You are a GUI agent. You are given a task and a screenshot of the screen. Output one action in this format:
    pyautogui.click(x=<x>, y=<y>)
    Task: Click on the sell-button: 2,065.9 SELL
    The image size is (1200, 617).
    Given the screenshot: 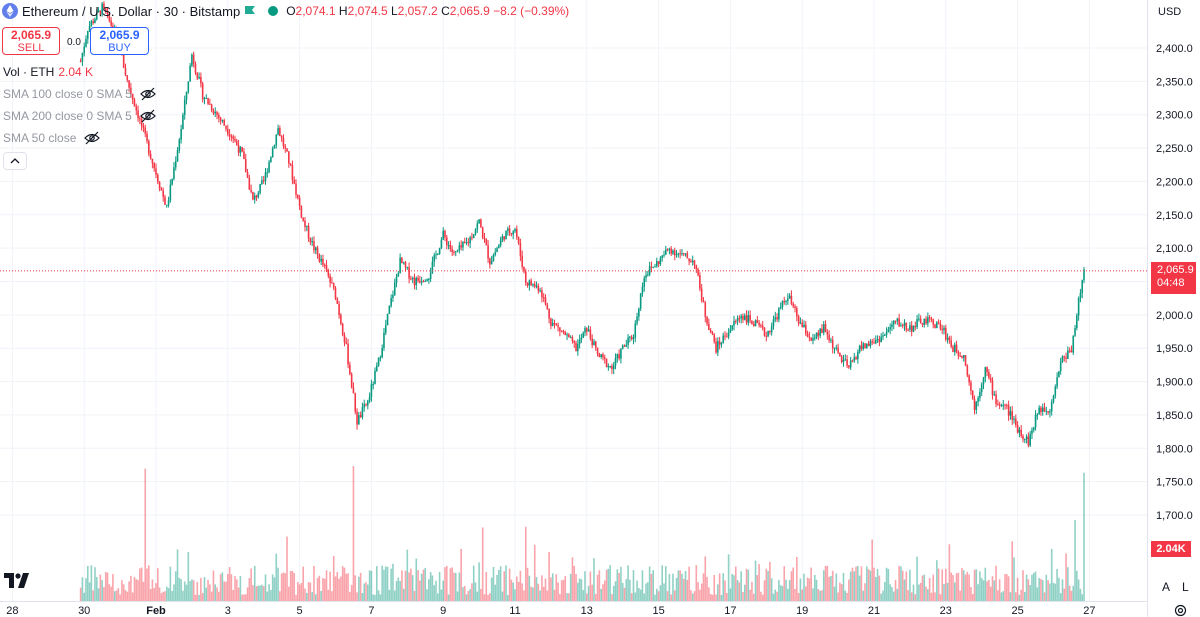 What is the action you would take?
    pyautogui.click(x=31, y=41)
    